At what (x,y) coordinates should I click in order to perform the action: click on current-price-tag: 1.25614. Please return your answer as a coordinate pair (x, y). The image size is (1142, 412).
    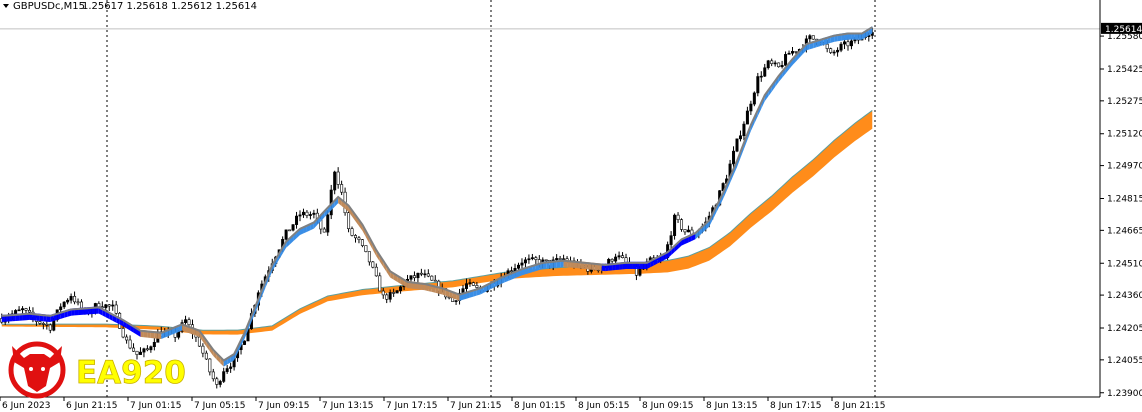
    Looking at the image, I should click on (1121, 28).